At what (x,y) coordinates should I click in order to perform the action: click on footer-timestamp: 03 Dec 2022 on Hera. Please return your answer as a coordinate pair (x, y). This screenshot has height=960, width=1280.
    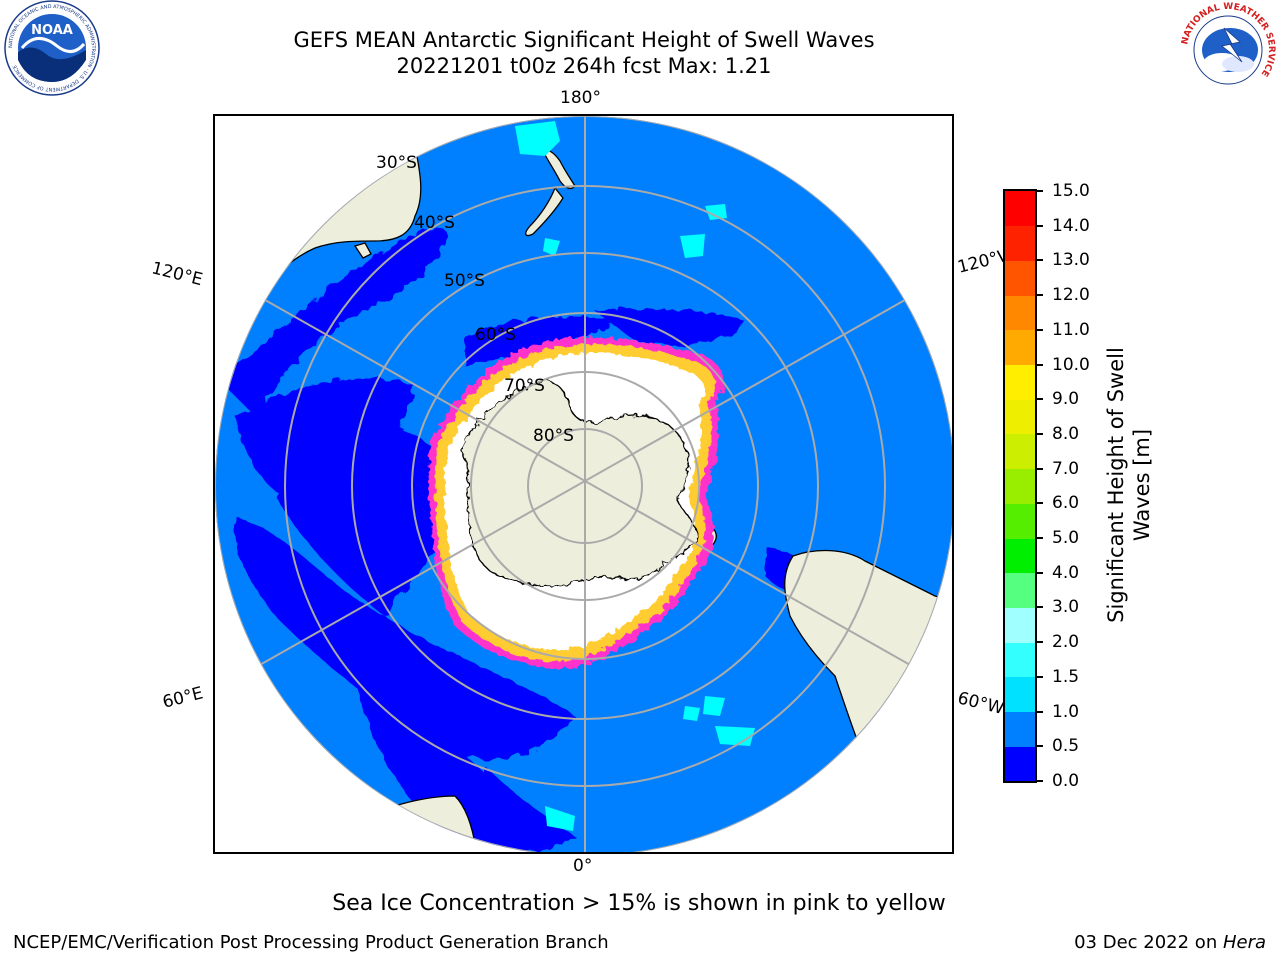
    Looking at the image, I should click on (1170, 943).